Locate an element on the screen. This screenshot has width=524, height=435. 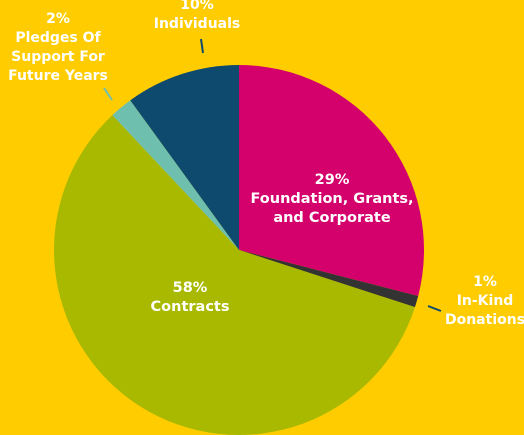
label-inkind-line1: In-Kind is located at coordinates (485, 301).